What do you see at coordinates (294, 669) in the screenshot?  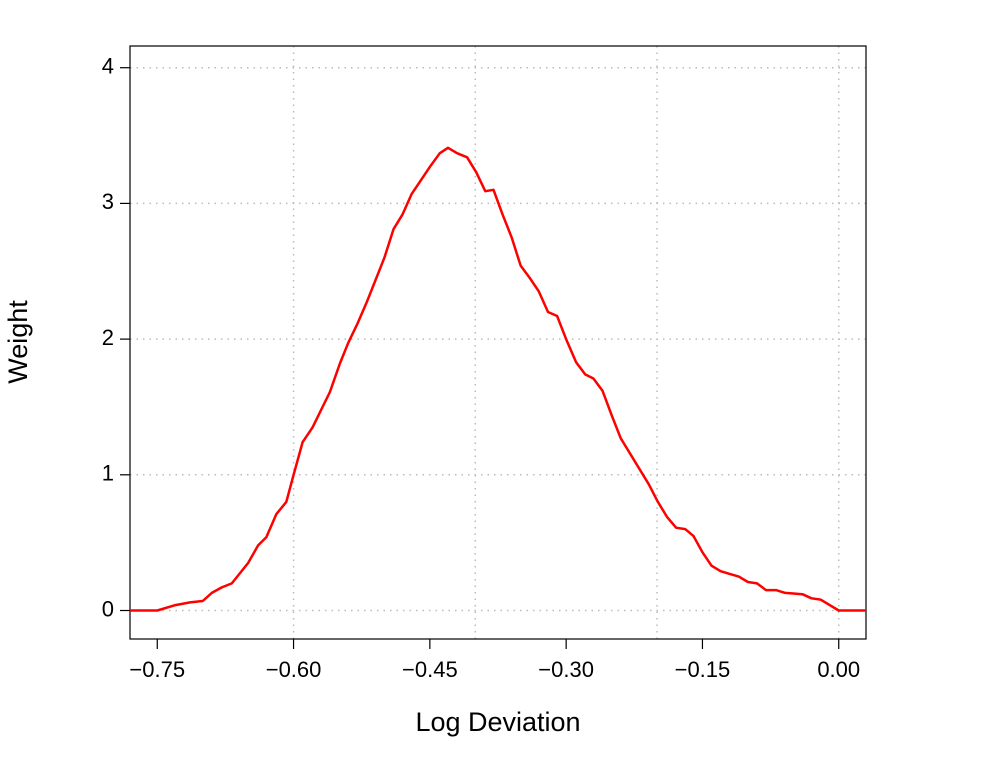 I see `x-tick-label: −0.60` at bounding box center [294, 669].